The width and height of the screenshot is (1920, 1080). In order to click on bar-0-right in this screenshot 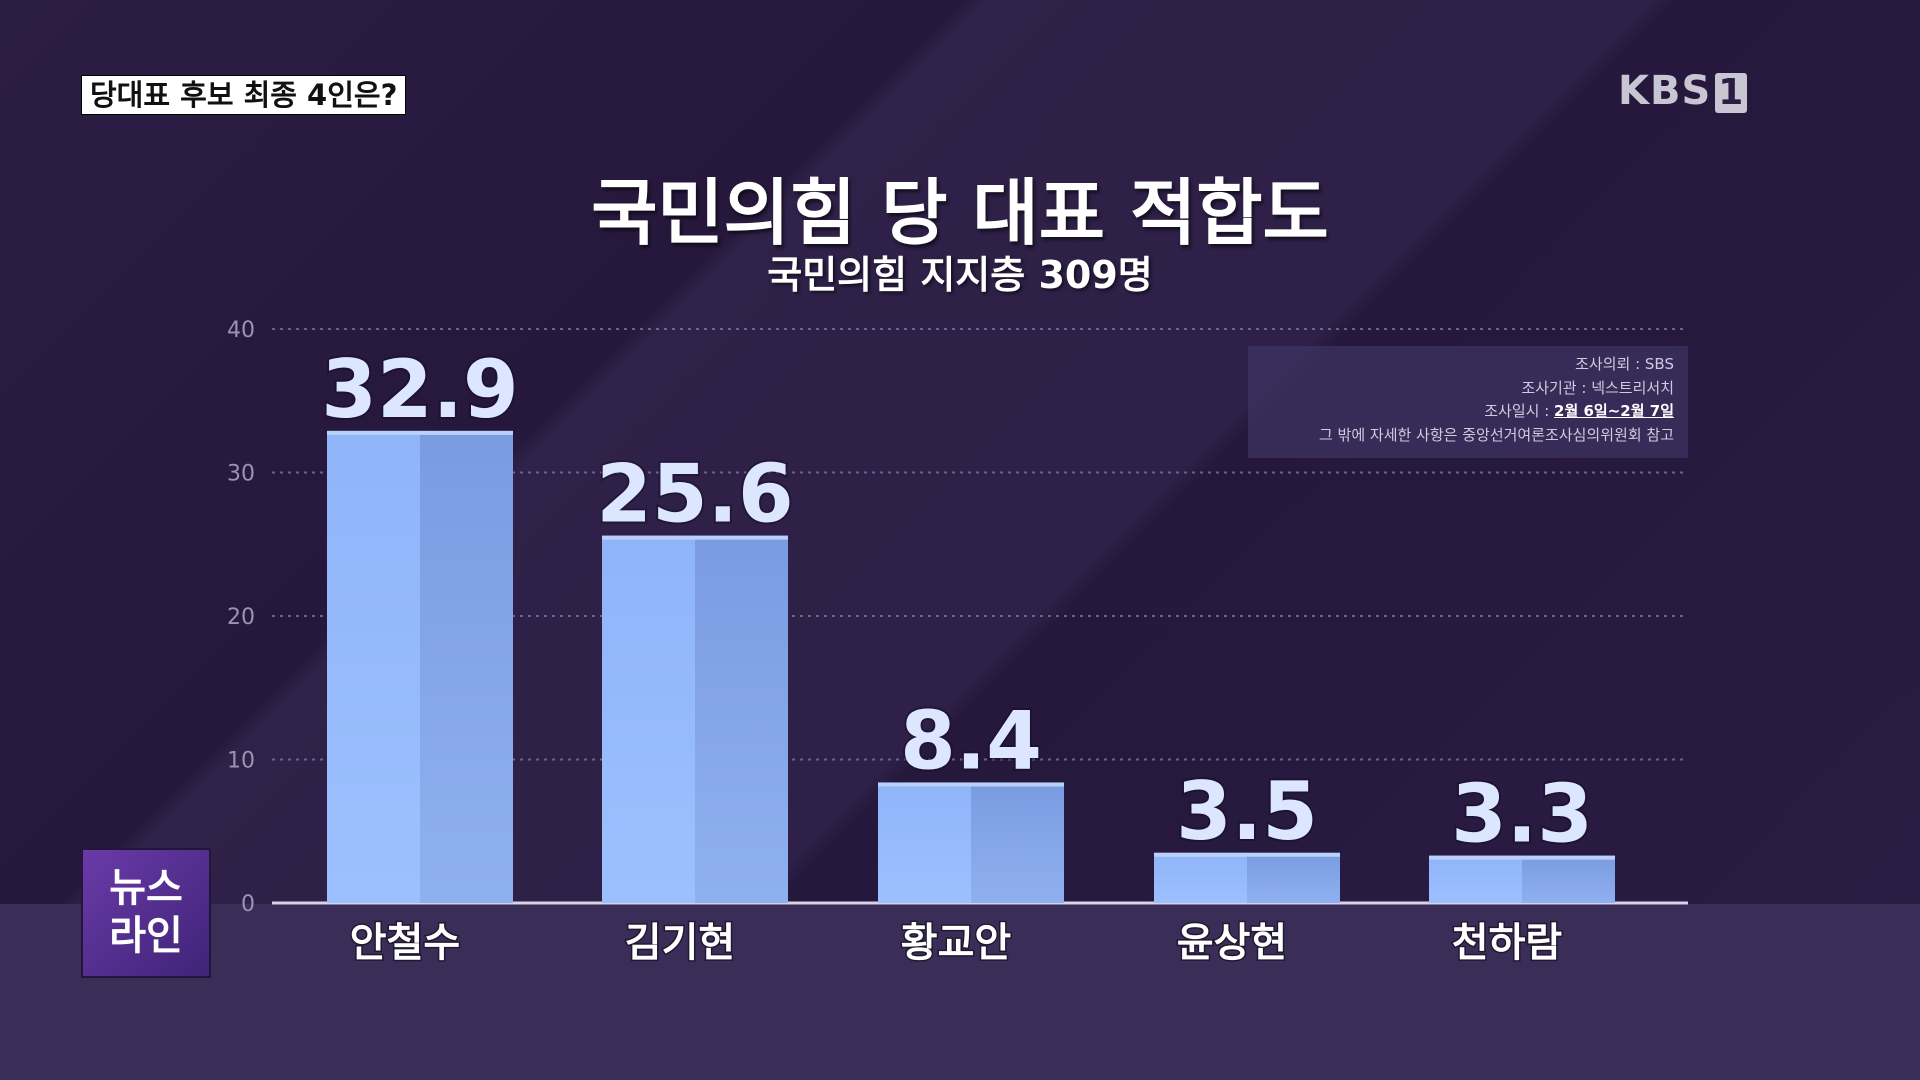, I will do `click(466, 666)`.